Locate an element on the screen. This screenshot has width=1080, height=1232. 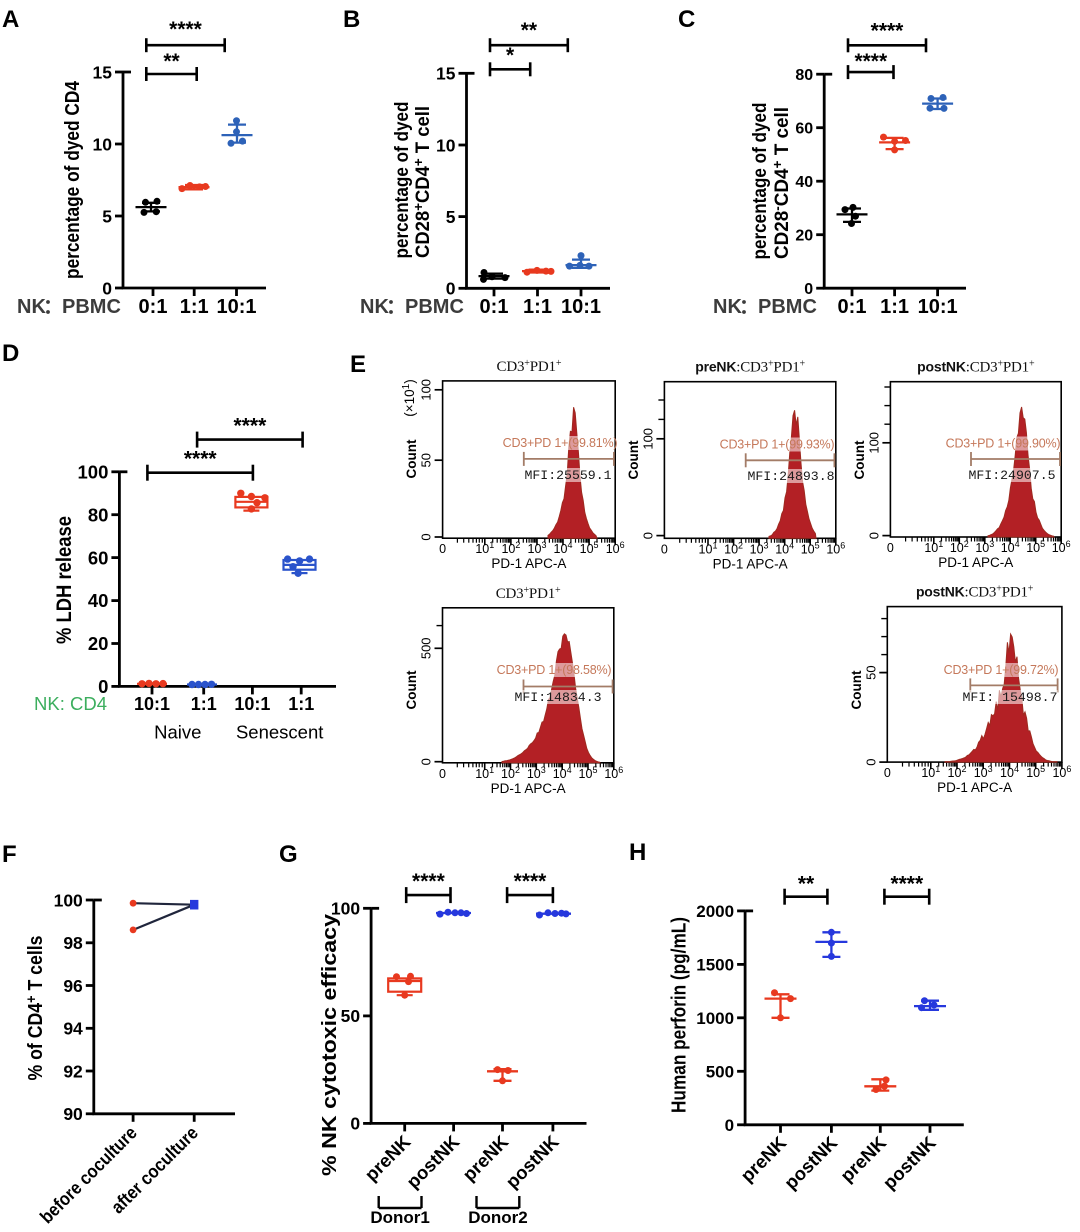
svg-text: 94 is located at coordinates (73, 1029).